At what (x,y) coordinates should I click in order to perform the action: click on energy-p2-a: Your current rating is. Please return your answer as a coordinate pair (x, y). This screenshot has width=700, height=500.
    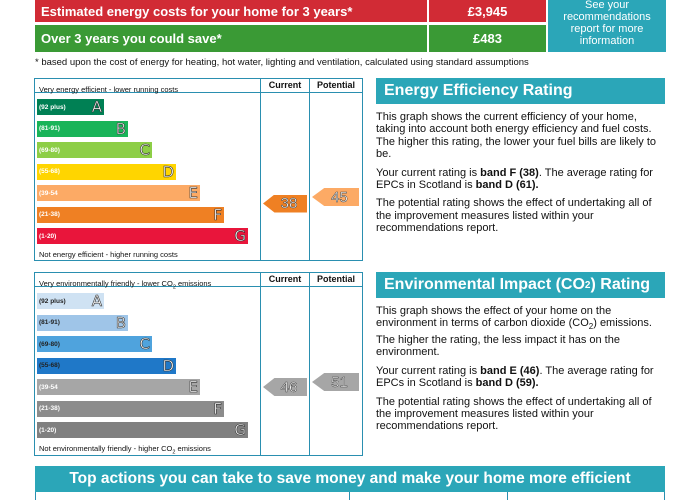
    Looking at the image, I should click on (428, 172).